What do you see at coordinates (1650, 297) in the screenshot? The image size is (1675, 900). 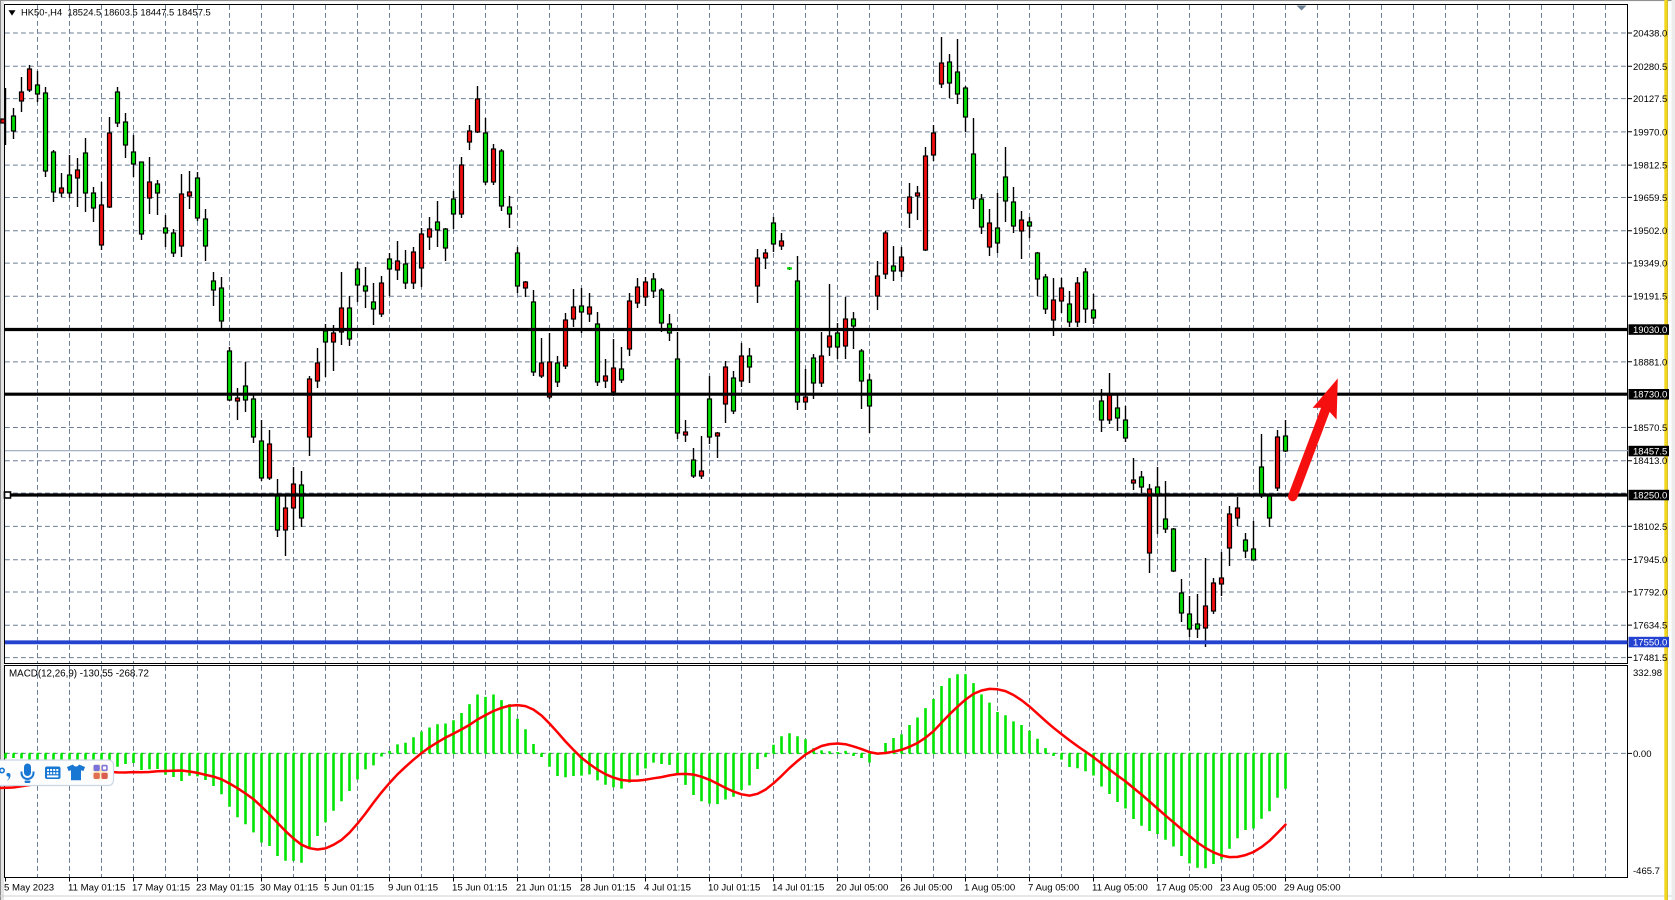 I see `svg-text: 19191.5` at bounding box center [1650, 297].